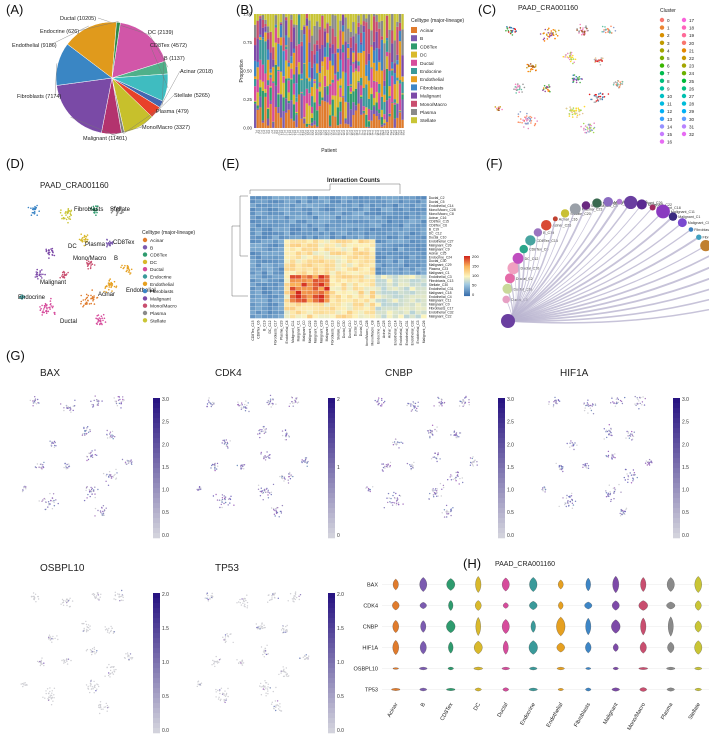 Image resolution: width=709 pixels, height=738 pixels. What do you see at coordinates (151, 248) in the screenshot?
I see `celltype-legend-label: B` at bounding box center [151, 248].